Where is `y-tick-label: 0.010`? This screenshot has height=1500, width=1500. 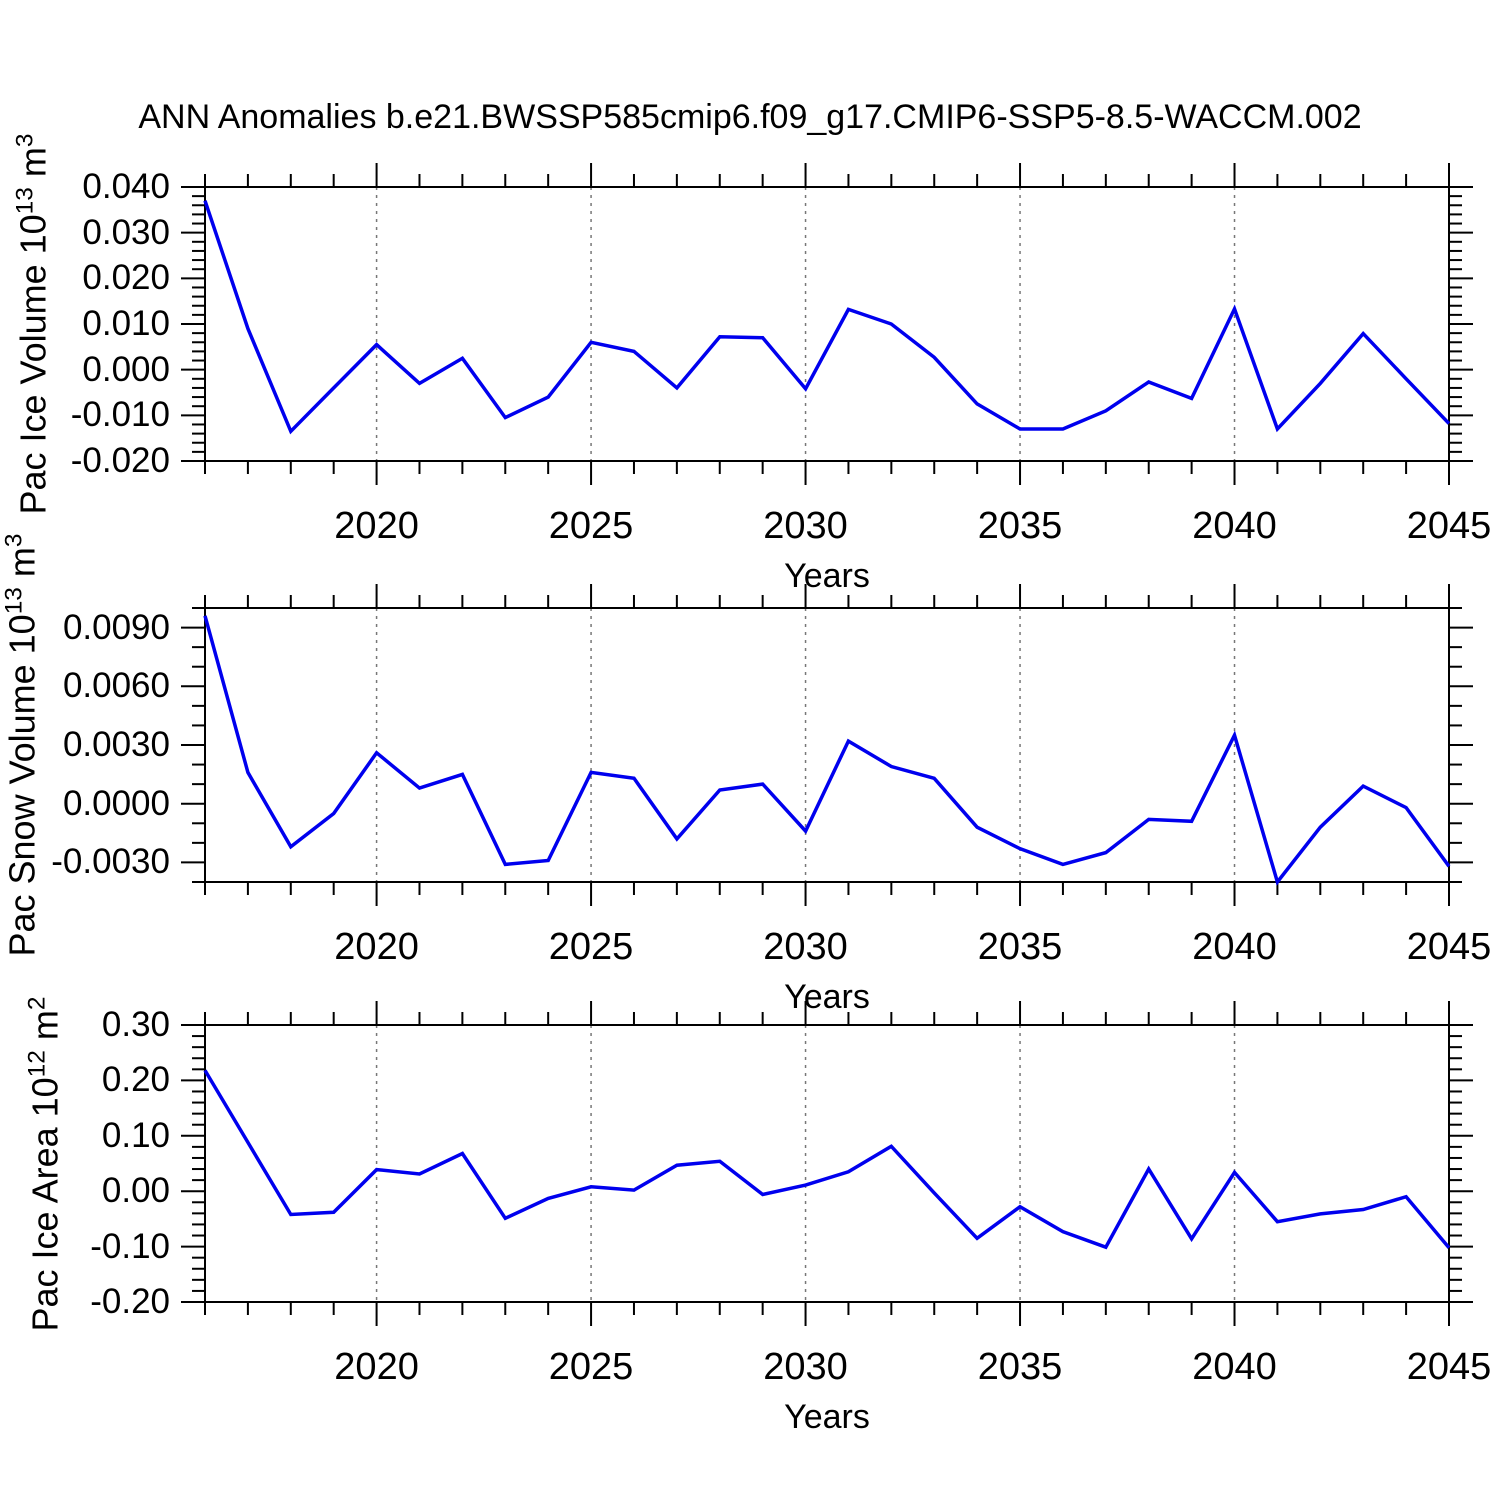 y-tick-label: 0.010 is located at coordinates (126, 323).